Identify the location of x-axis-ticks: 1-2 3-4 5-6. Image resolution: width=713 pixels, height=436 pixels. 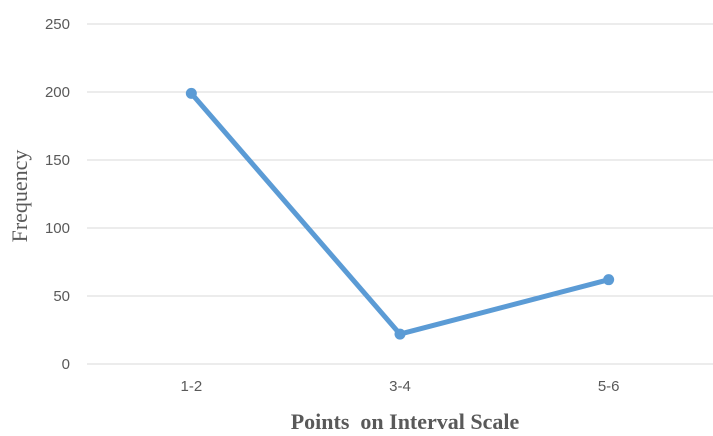
(399, 386).